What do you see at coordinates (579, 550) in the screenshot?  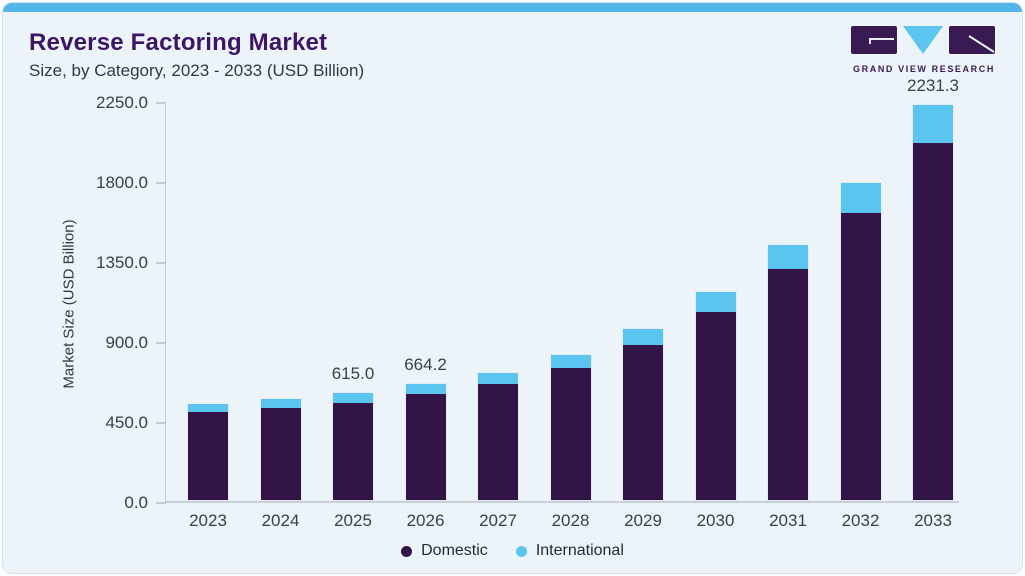 I see `legend-label-international: International` at bounding box center [579, 550].